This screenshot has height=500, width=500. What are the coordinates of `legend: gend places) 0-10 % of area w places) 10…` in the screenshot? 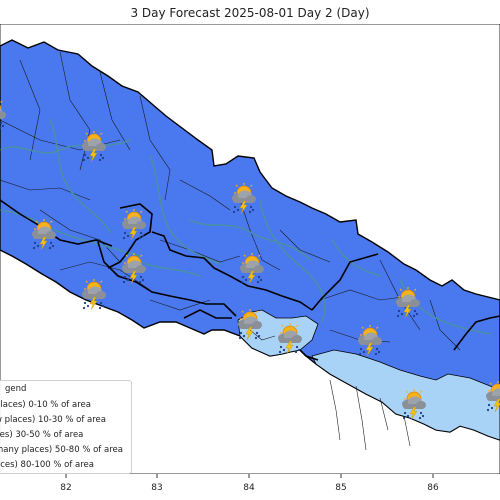 It's located at (66, 427).